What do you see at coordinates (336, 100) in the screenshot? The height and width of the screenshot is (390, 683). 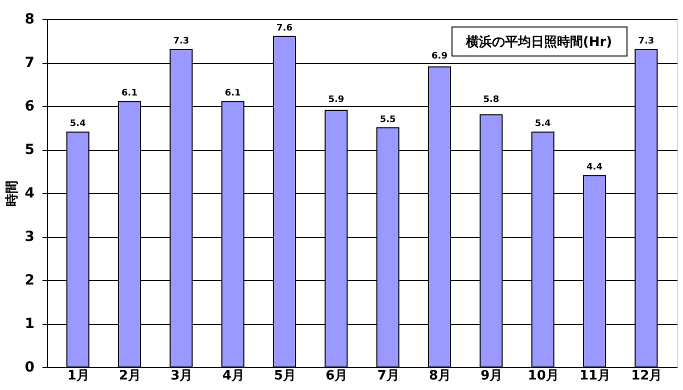 I see `data-label: 5.9` at bounding box center [336, 100].